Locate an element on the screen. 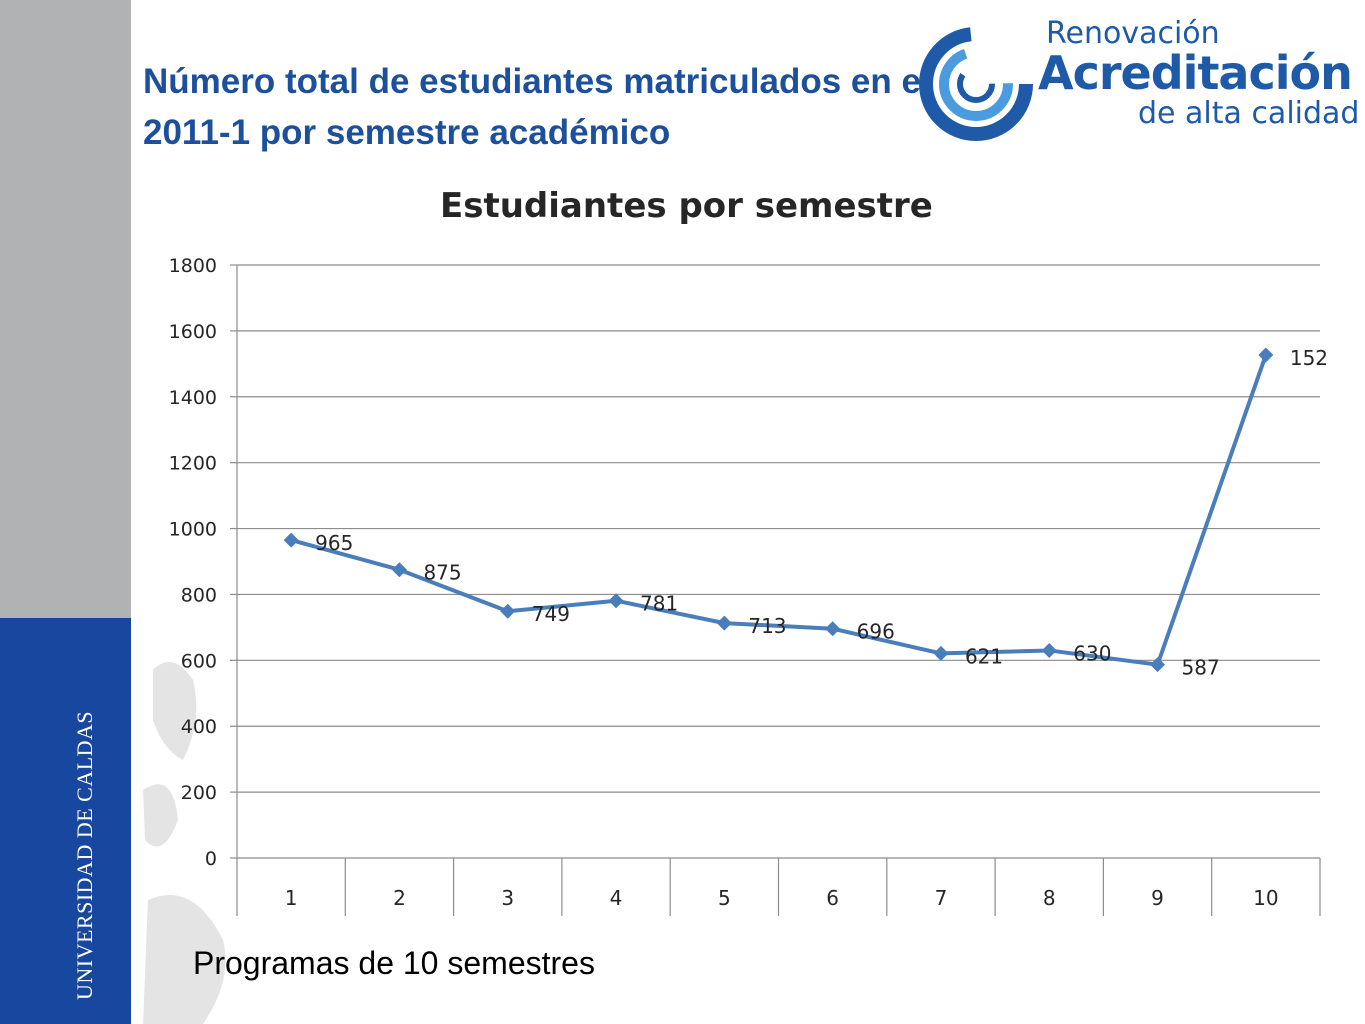  logo-renovacion: Renovación is located at coordinates (1133, 33).